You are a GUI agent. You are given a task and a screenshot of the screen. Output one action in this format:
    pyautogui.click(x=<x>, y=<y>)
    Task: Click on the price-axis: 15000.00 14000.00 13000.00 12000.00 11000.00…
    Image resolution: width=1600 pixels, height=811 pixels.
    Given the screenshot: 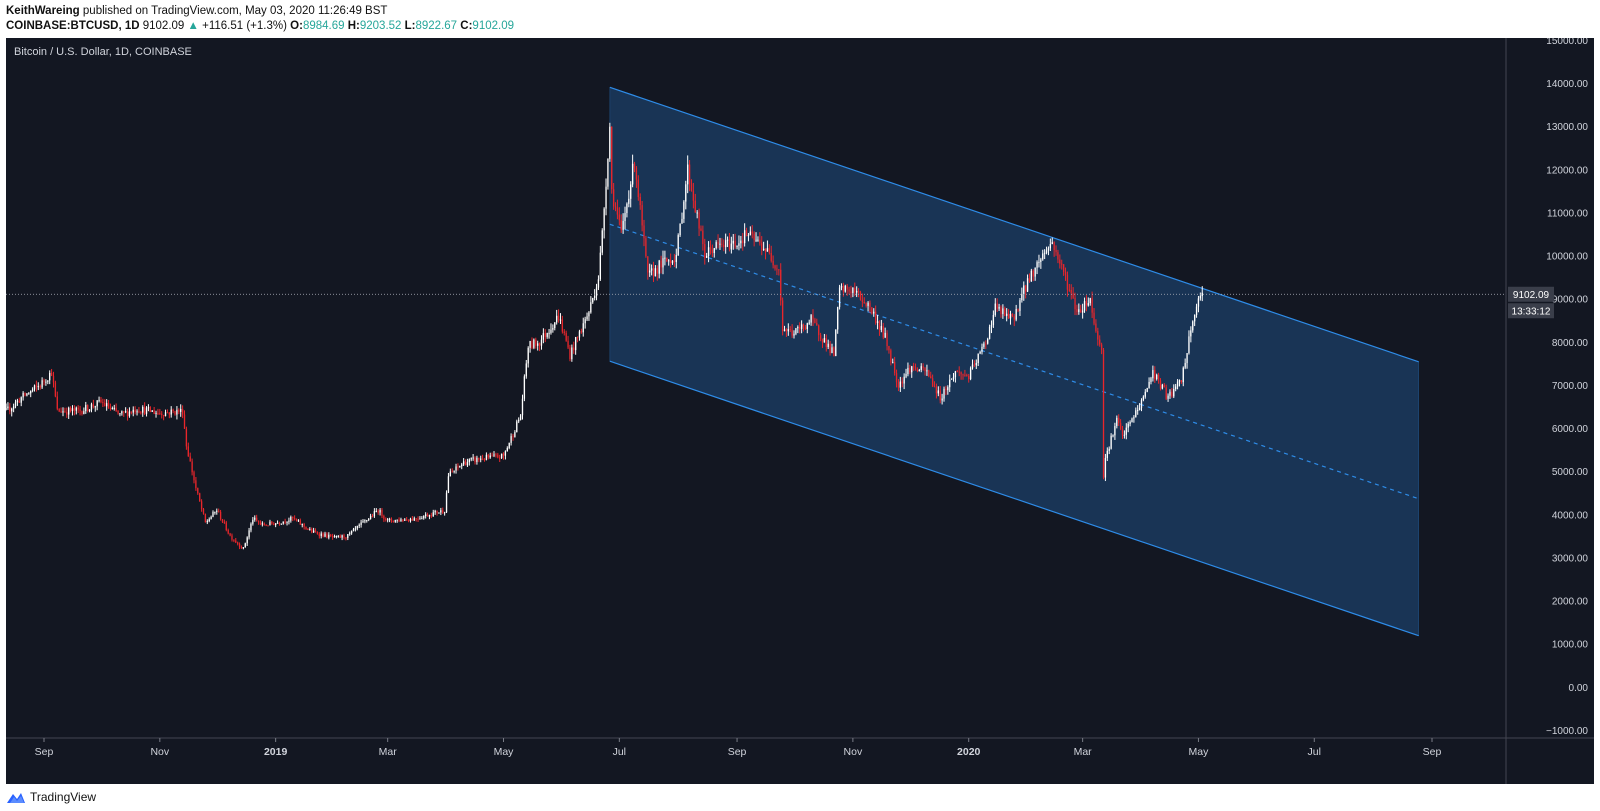 What is the action you would take?
    pyautogui.click(x=1546, y=410)
    